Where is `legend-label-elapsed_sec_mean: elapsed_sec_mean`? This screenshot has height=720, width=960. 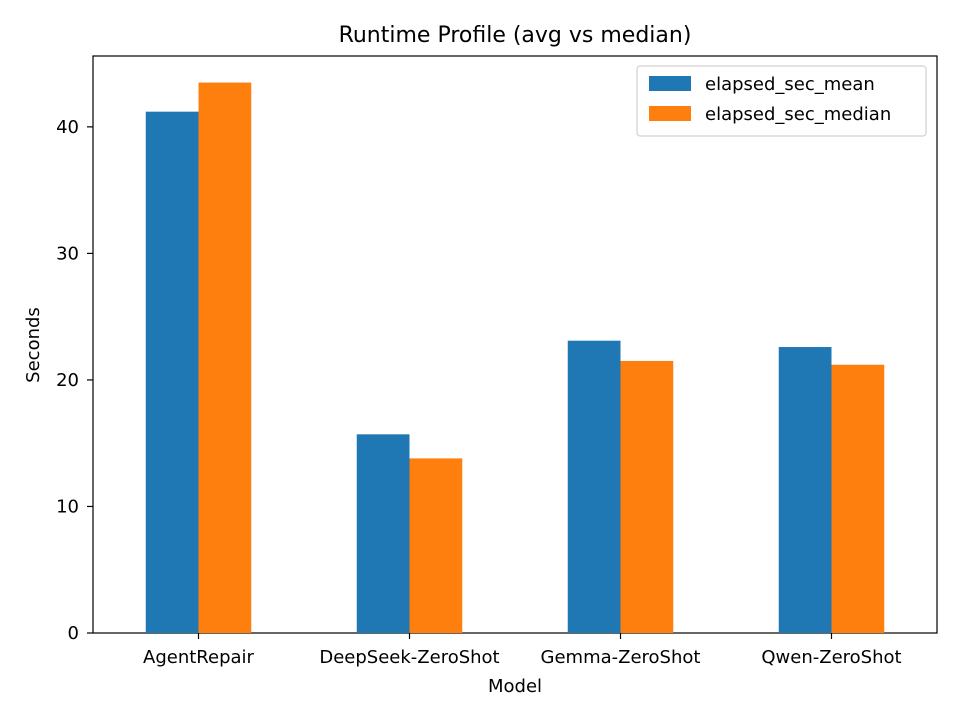
legend-label-elapsed_sec_mean: elapsed_sec_mean is located at coordinates (790, 84).